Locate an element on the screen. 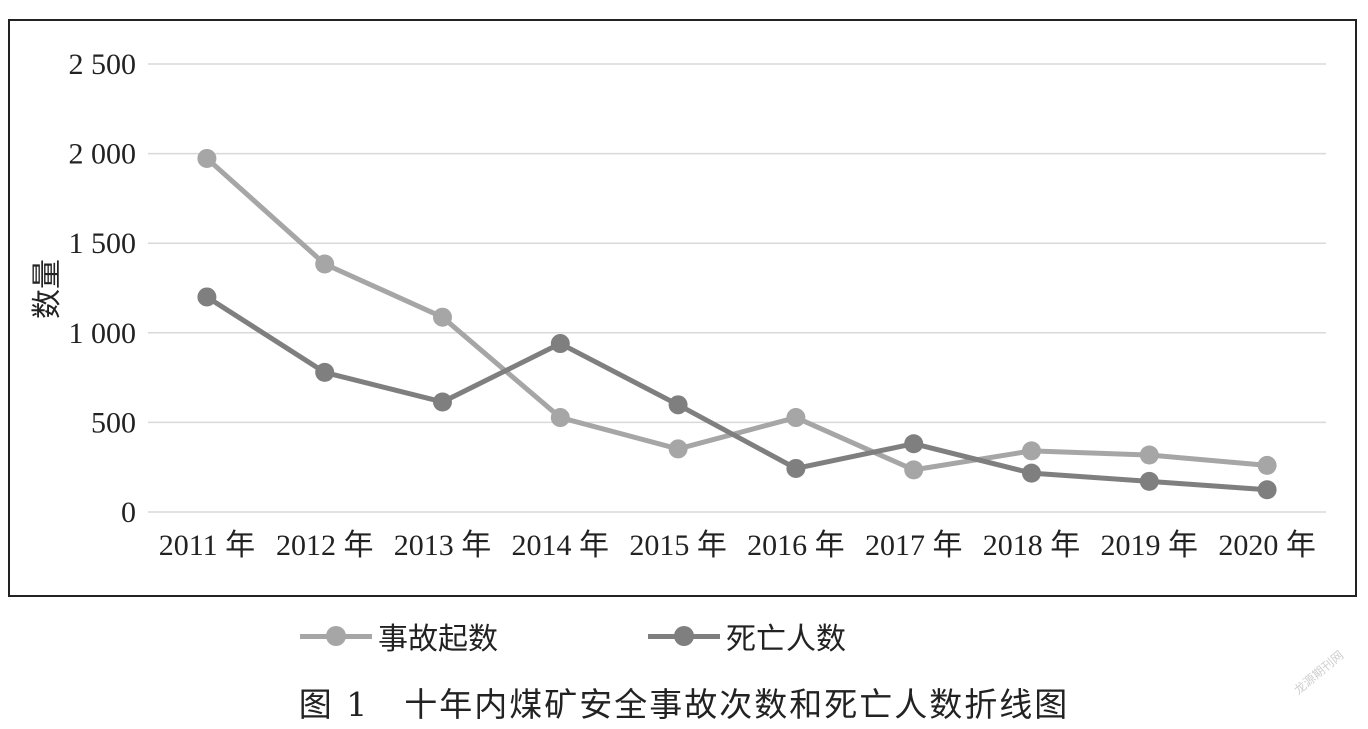 Image resolution: width=1368 pixels, height=729 pixels. x-tick-label: 2020 年 is located at coordinates (1267, 545).